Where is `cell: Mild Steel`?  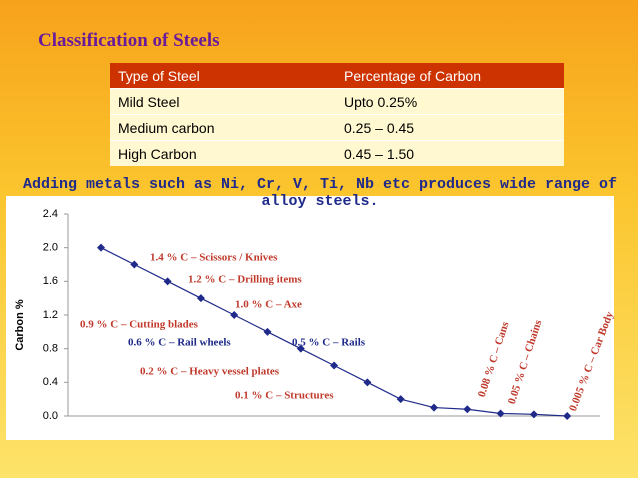
cell: Mild Steel is located at coordinates (223, 101).